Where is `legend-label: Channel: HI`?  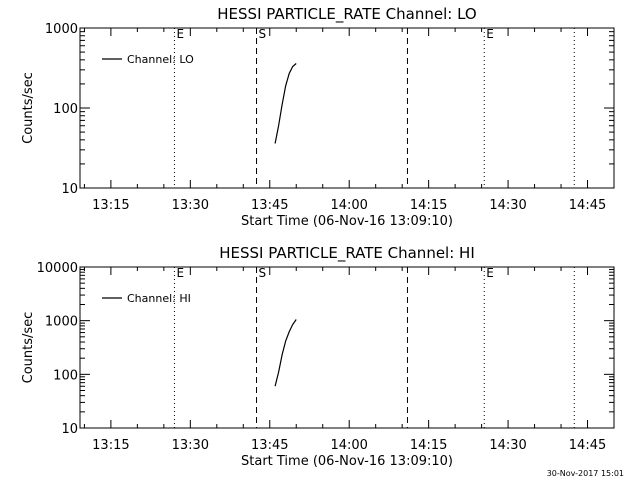 legend-label: Channel: HI is located at coordinates (159, 298).